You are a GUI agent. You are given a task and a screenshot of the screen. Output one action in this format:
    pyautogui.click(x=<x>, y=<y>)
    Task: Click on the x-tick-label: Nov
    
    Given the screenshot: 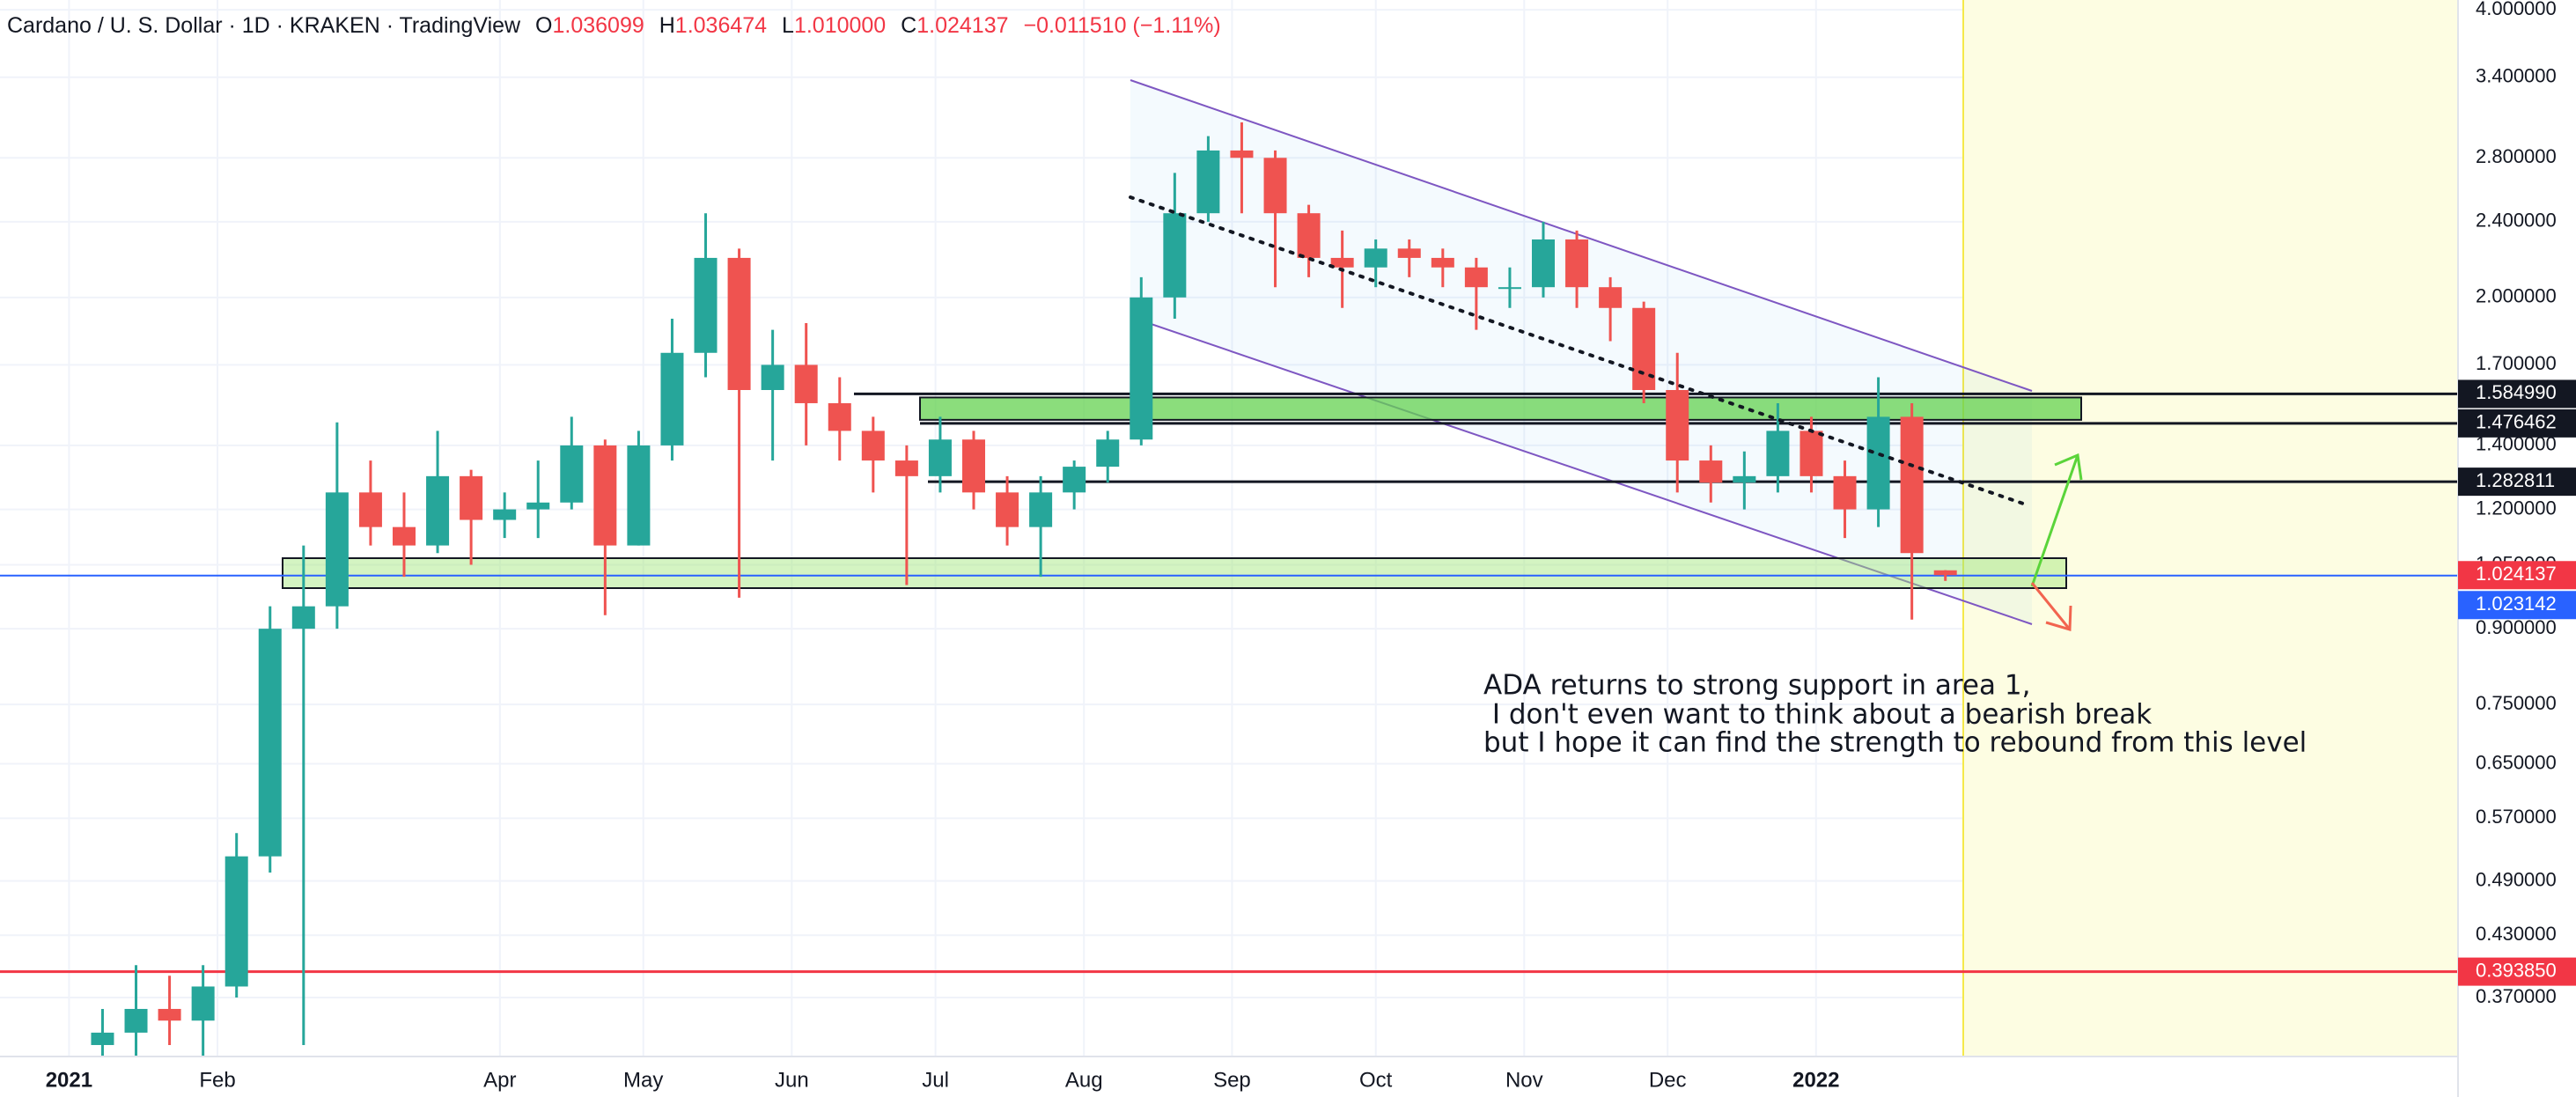 What is the action you would take?
    pyautogui.click(x=1524, y=1080)
    